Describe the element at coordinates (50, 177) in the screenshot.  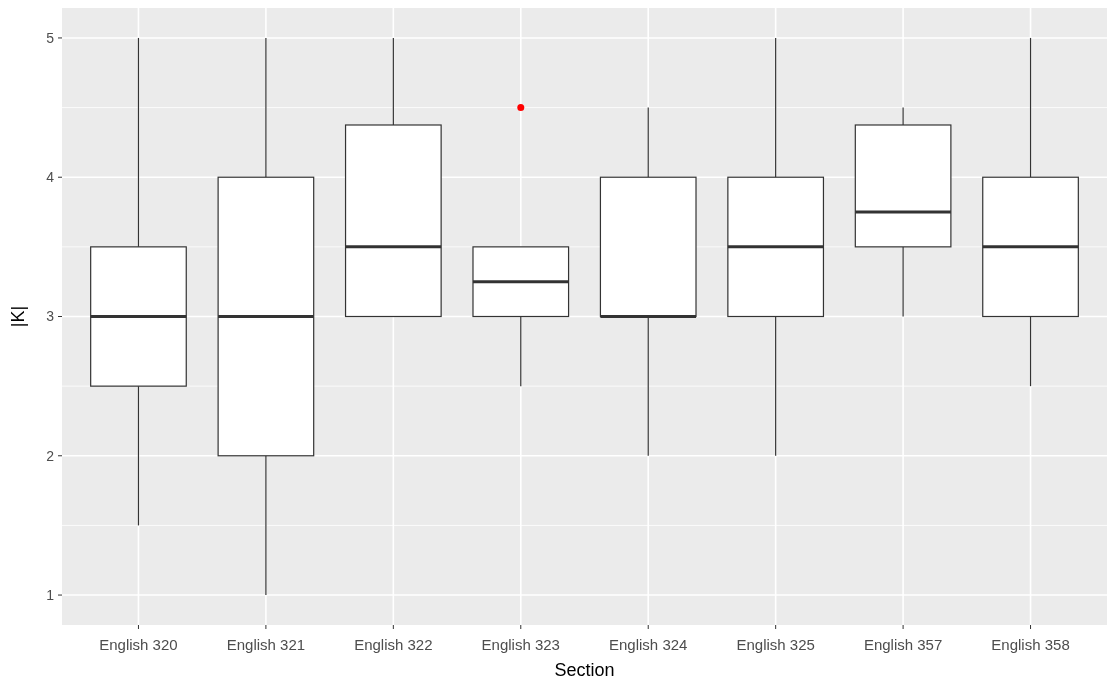
I see `y-tick-label: 4` at that location.